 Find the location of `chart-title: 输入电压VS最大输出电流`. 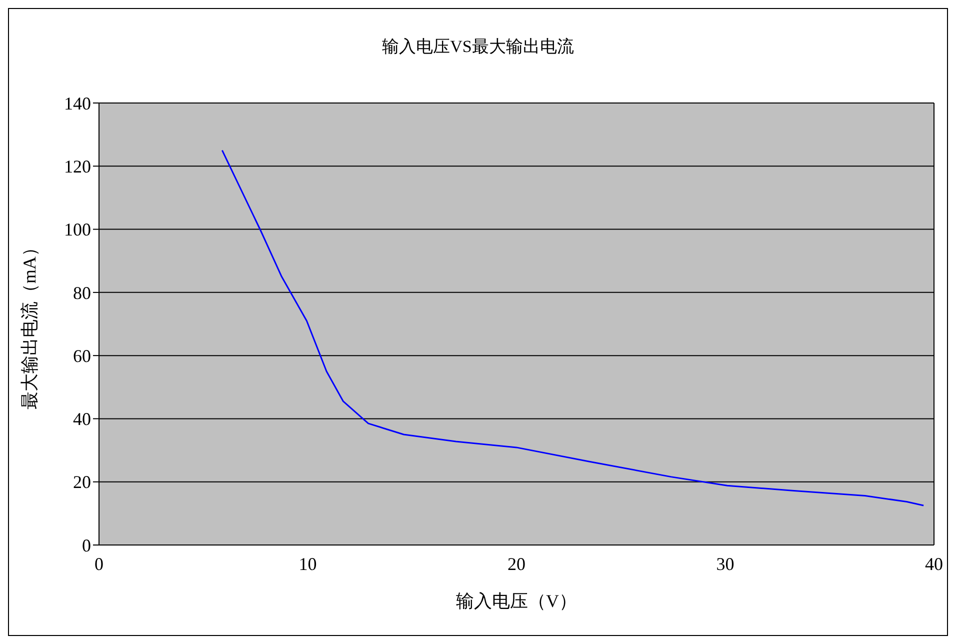

chart-title: 输入电压VS最大输出电流 is located at coordinates (478, 47).